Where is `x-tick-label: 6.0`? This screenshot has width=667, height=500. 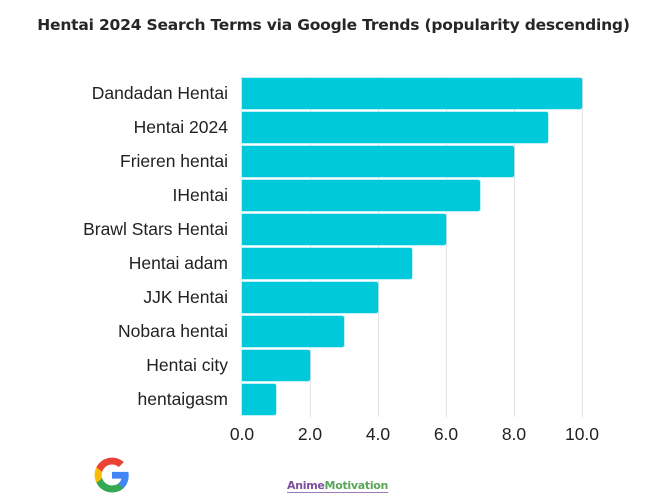 x-tick-label: 6.0 is located at coordinates (446, 434).